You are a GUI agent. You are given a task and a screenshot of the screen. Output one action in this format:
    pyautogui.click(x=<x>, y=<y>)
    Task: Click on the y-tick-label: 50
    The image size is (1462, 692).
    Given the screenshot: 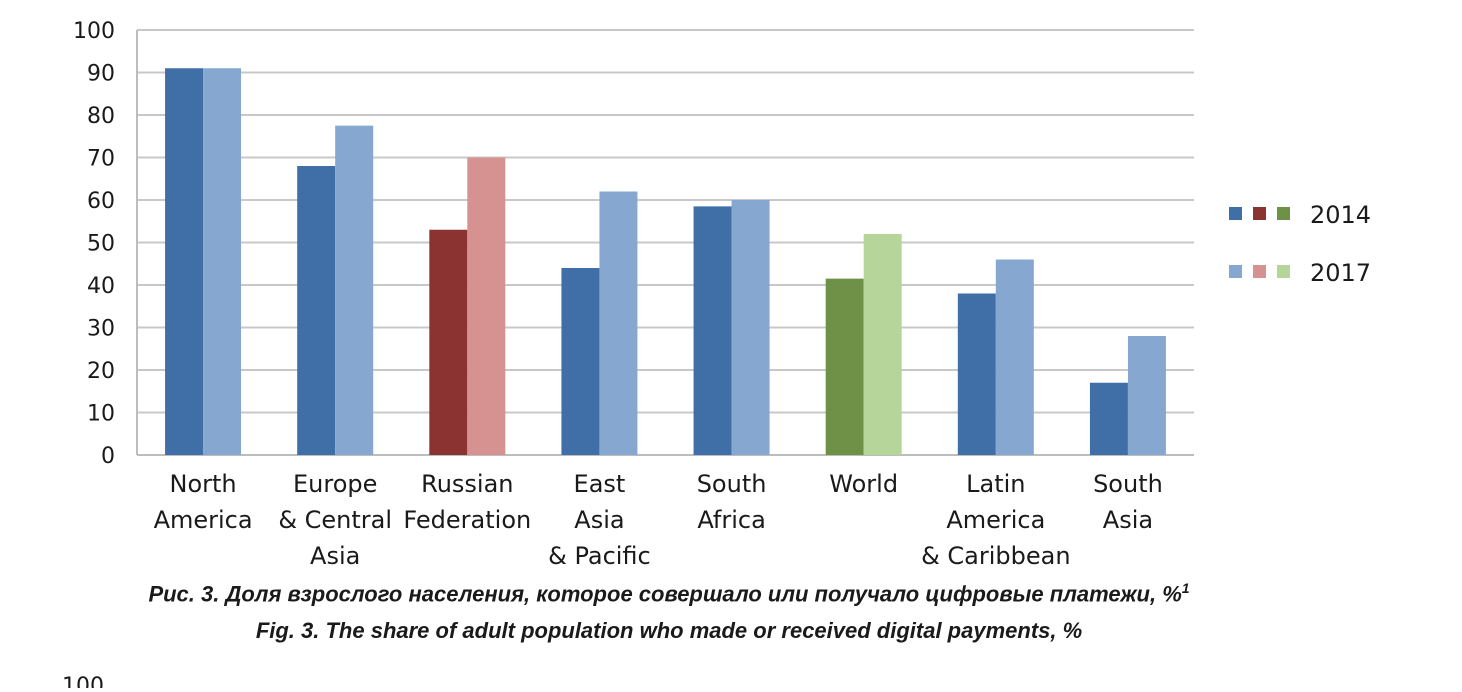 What is the action you would take?
    pyautogui.click(x=101, y=244)
    